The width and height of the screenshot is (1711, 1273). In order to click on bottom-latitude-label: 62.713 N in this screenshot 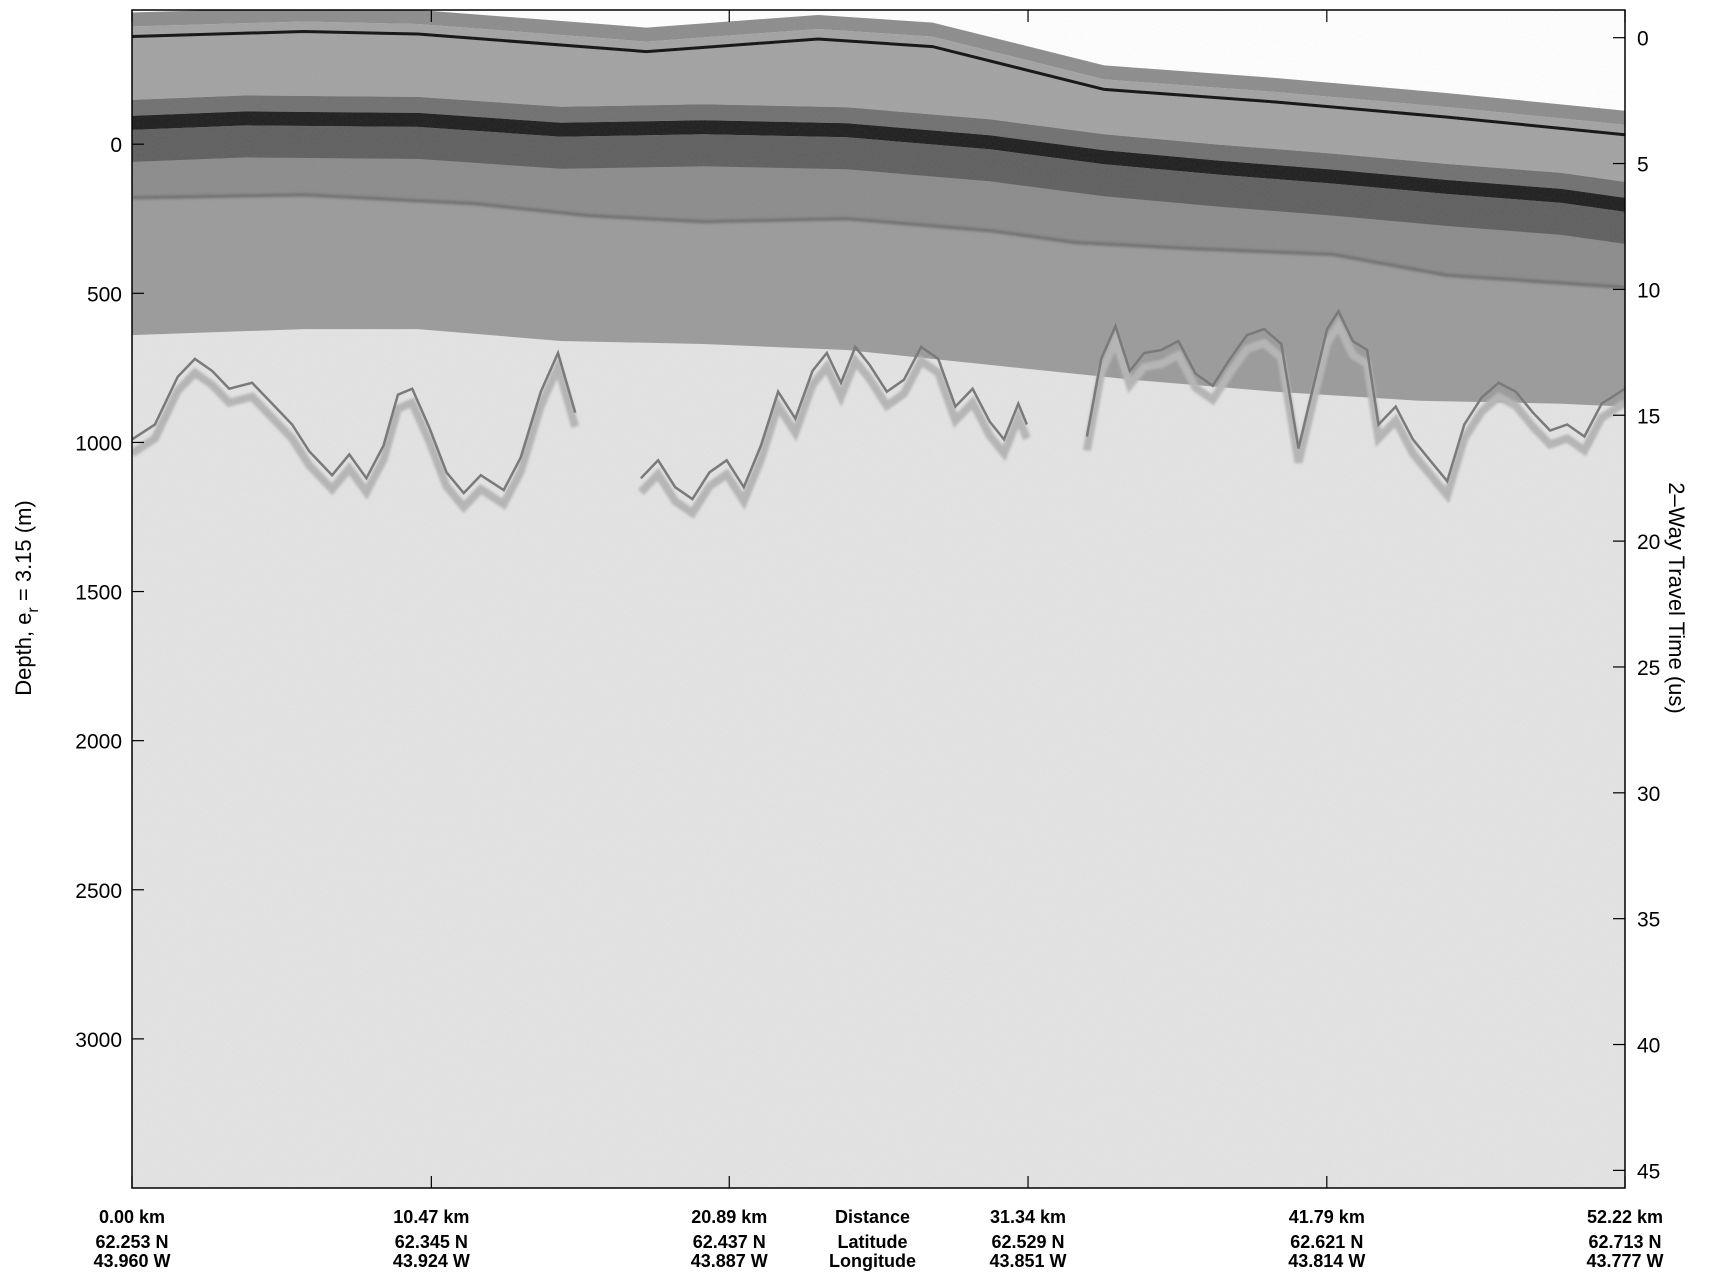, I will do `click(1624, 1242)`.